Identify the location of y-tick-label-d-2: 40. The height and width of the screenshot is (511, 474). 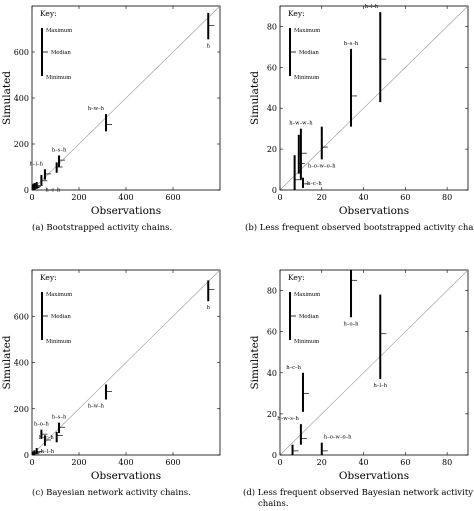
(272, 373).